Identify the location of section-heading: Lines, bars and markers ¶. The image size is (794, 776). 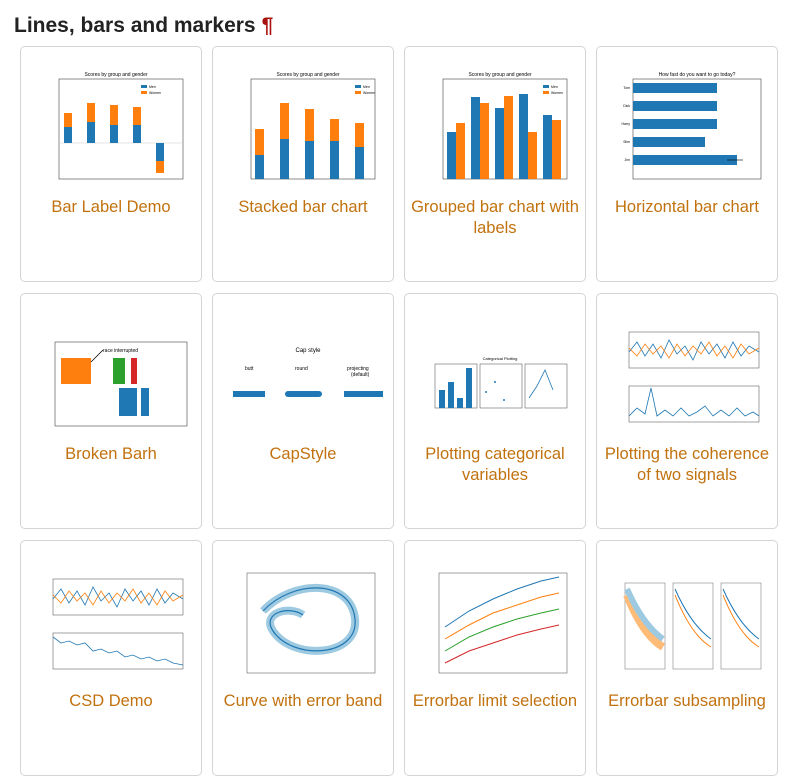
(143, 26).